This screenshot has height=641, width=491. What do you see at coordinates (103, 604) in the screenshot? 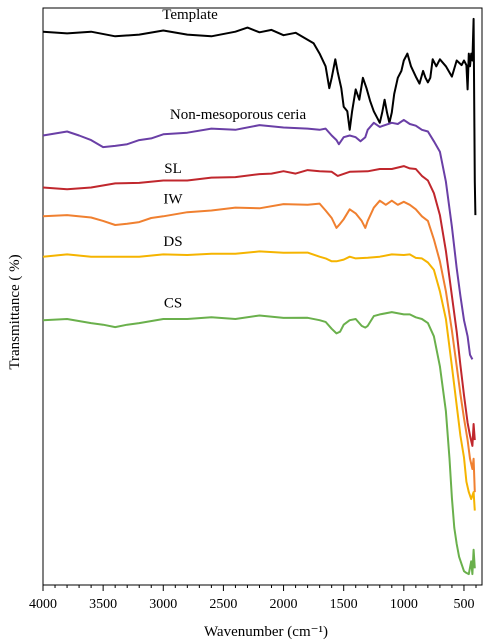
I see `x-tick-label: 3500` at bounding box center [103, 604].